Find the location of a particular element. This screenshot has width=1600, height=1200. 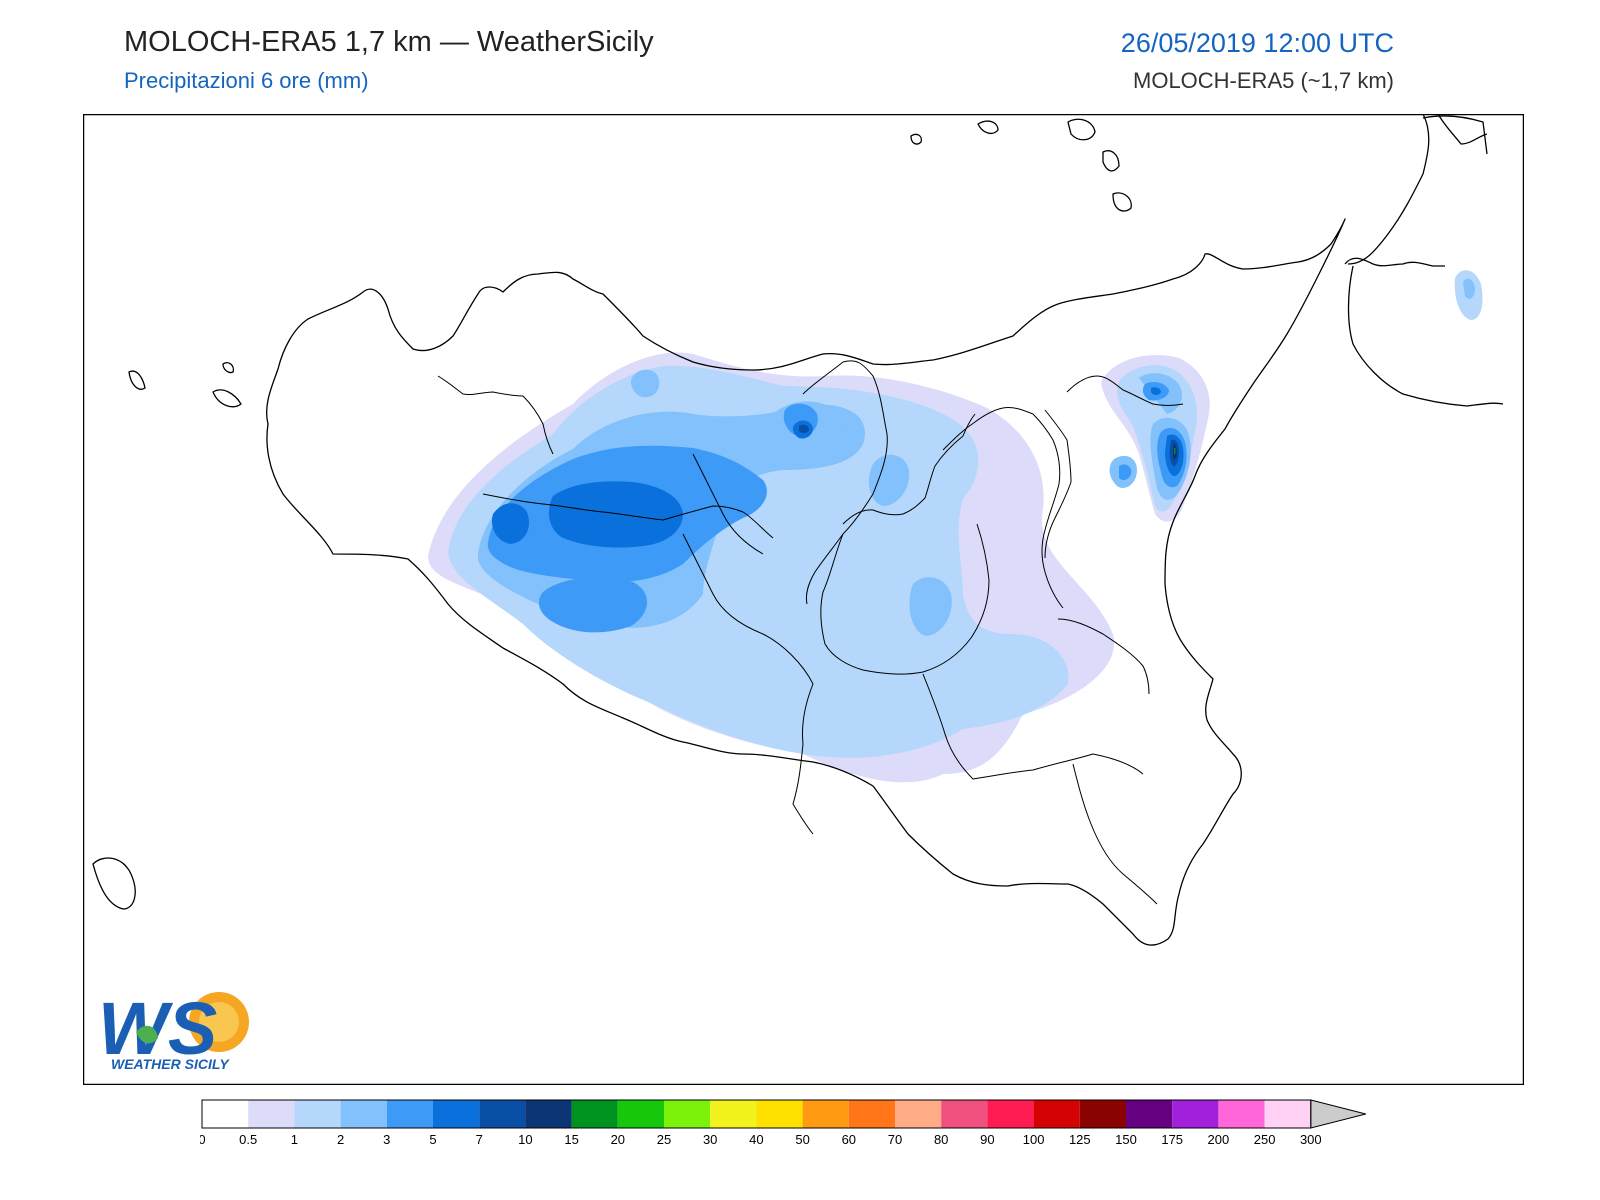

logo-leaf is located at coordinates (147, 1034).